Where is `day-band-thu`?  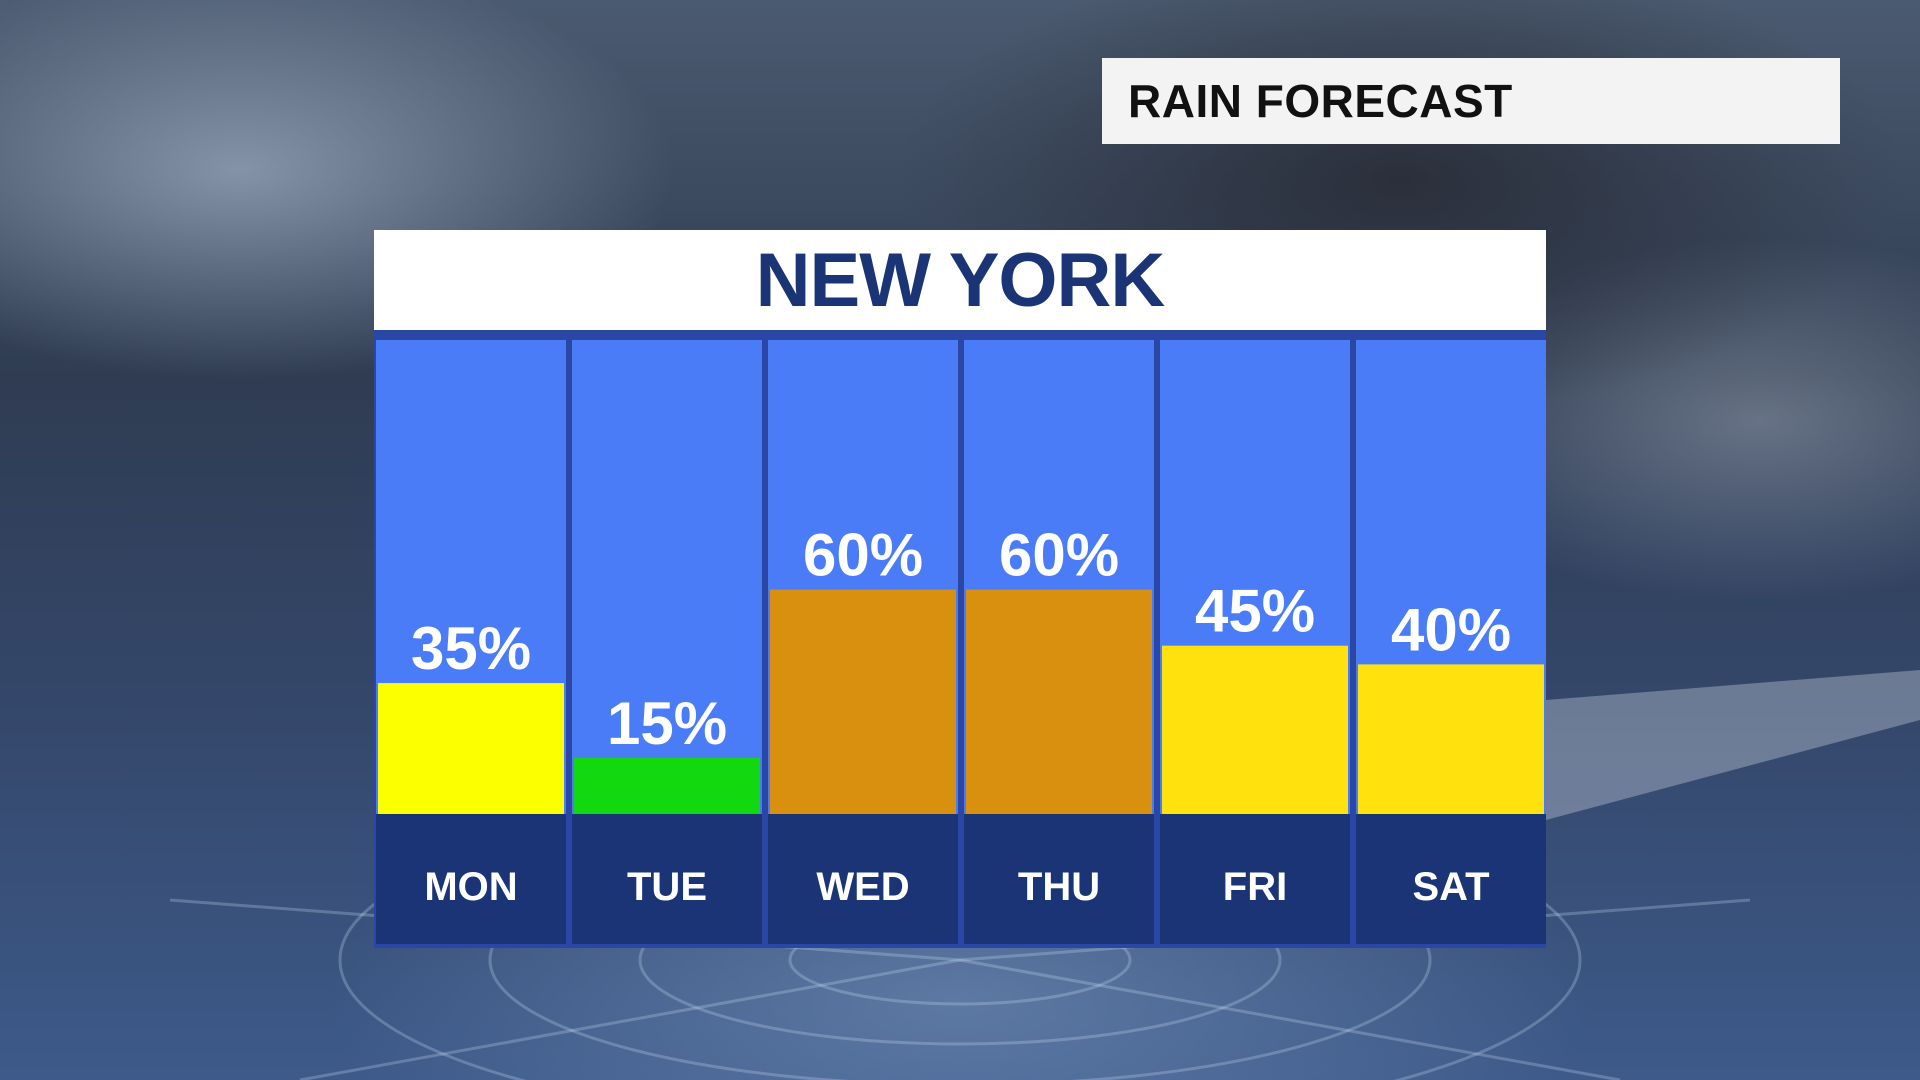
day-band-thu is located at coordinates (1059, 879).